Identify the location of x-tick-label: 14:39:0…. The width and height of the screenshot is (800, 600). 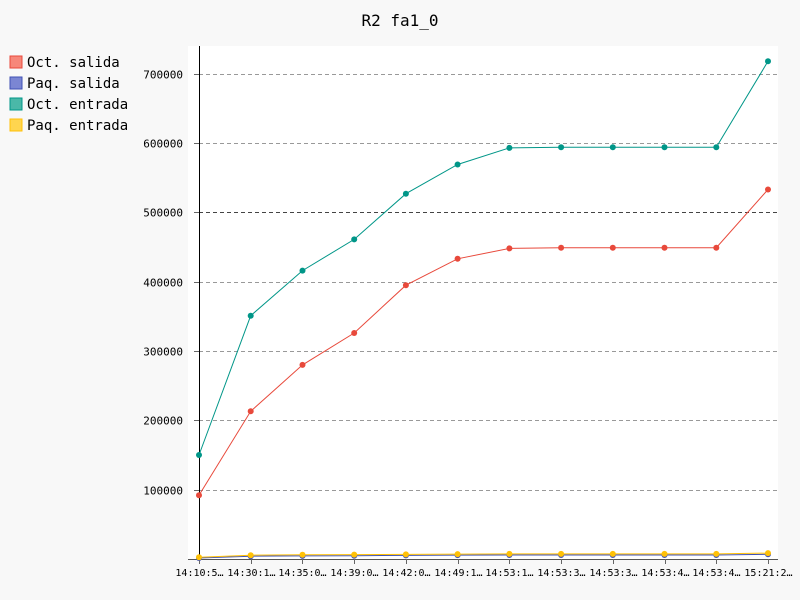
(354, 573).